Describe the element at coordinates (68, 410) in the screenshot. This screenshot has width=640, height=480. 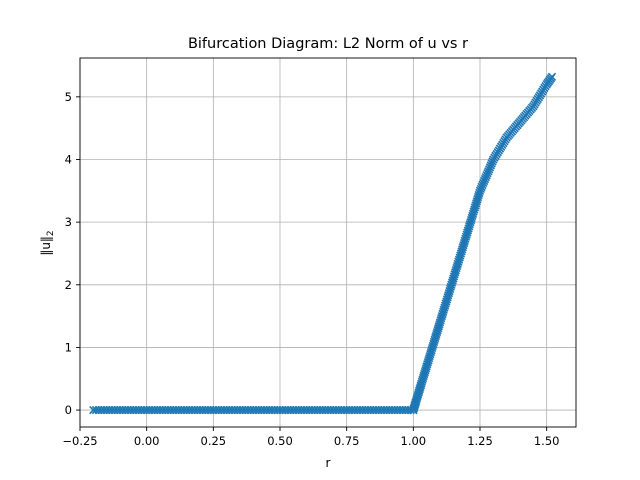
I see `y-tick-label: 0` at that location.